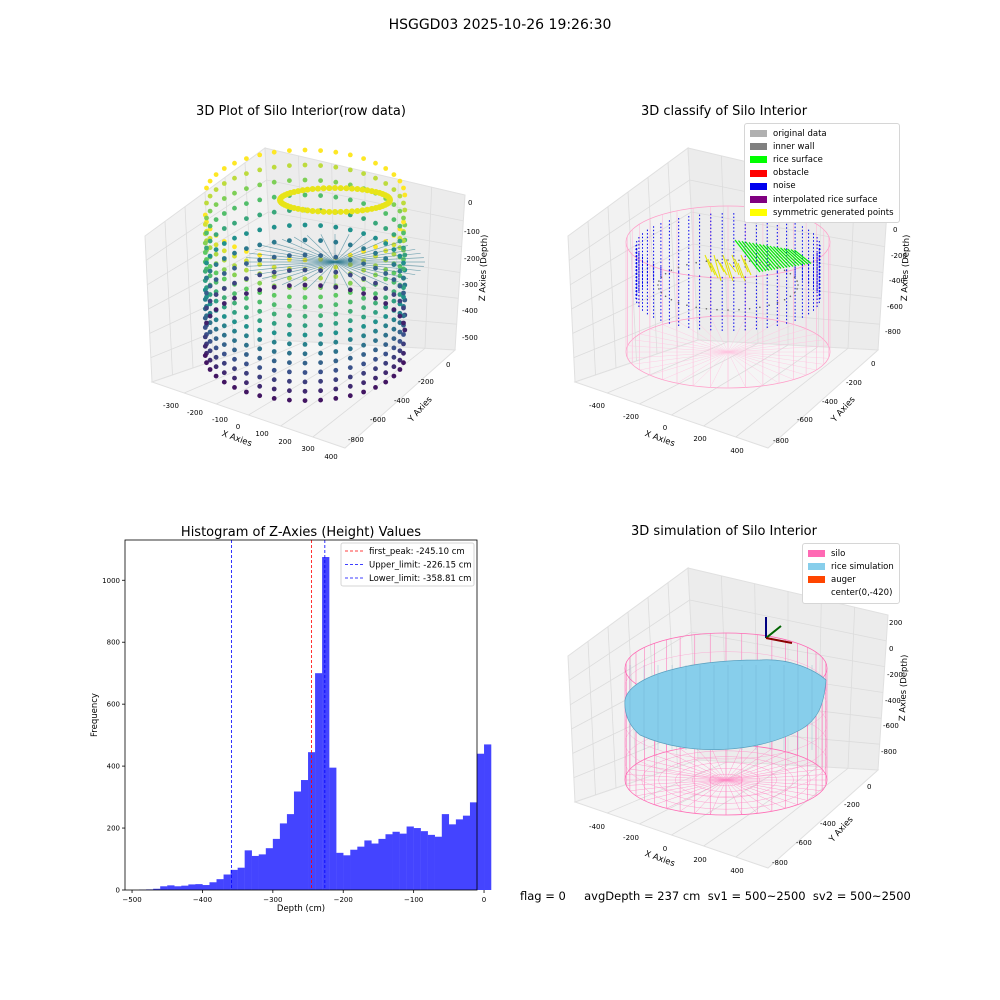 Image resolution: width=1000 pixels, height=1000 pixels. Describe the element at coordinates (238, 427) in the screenshot. I see `raw-x-tick: 0` at that location.